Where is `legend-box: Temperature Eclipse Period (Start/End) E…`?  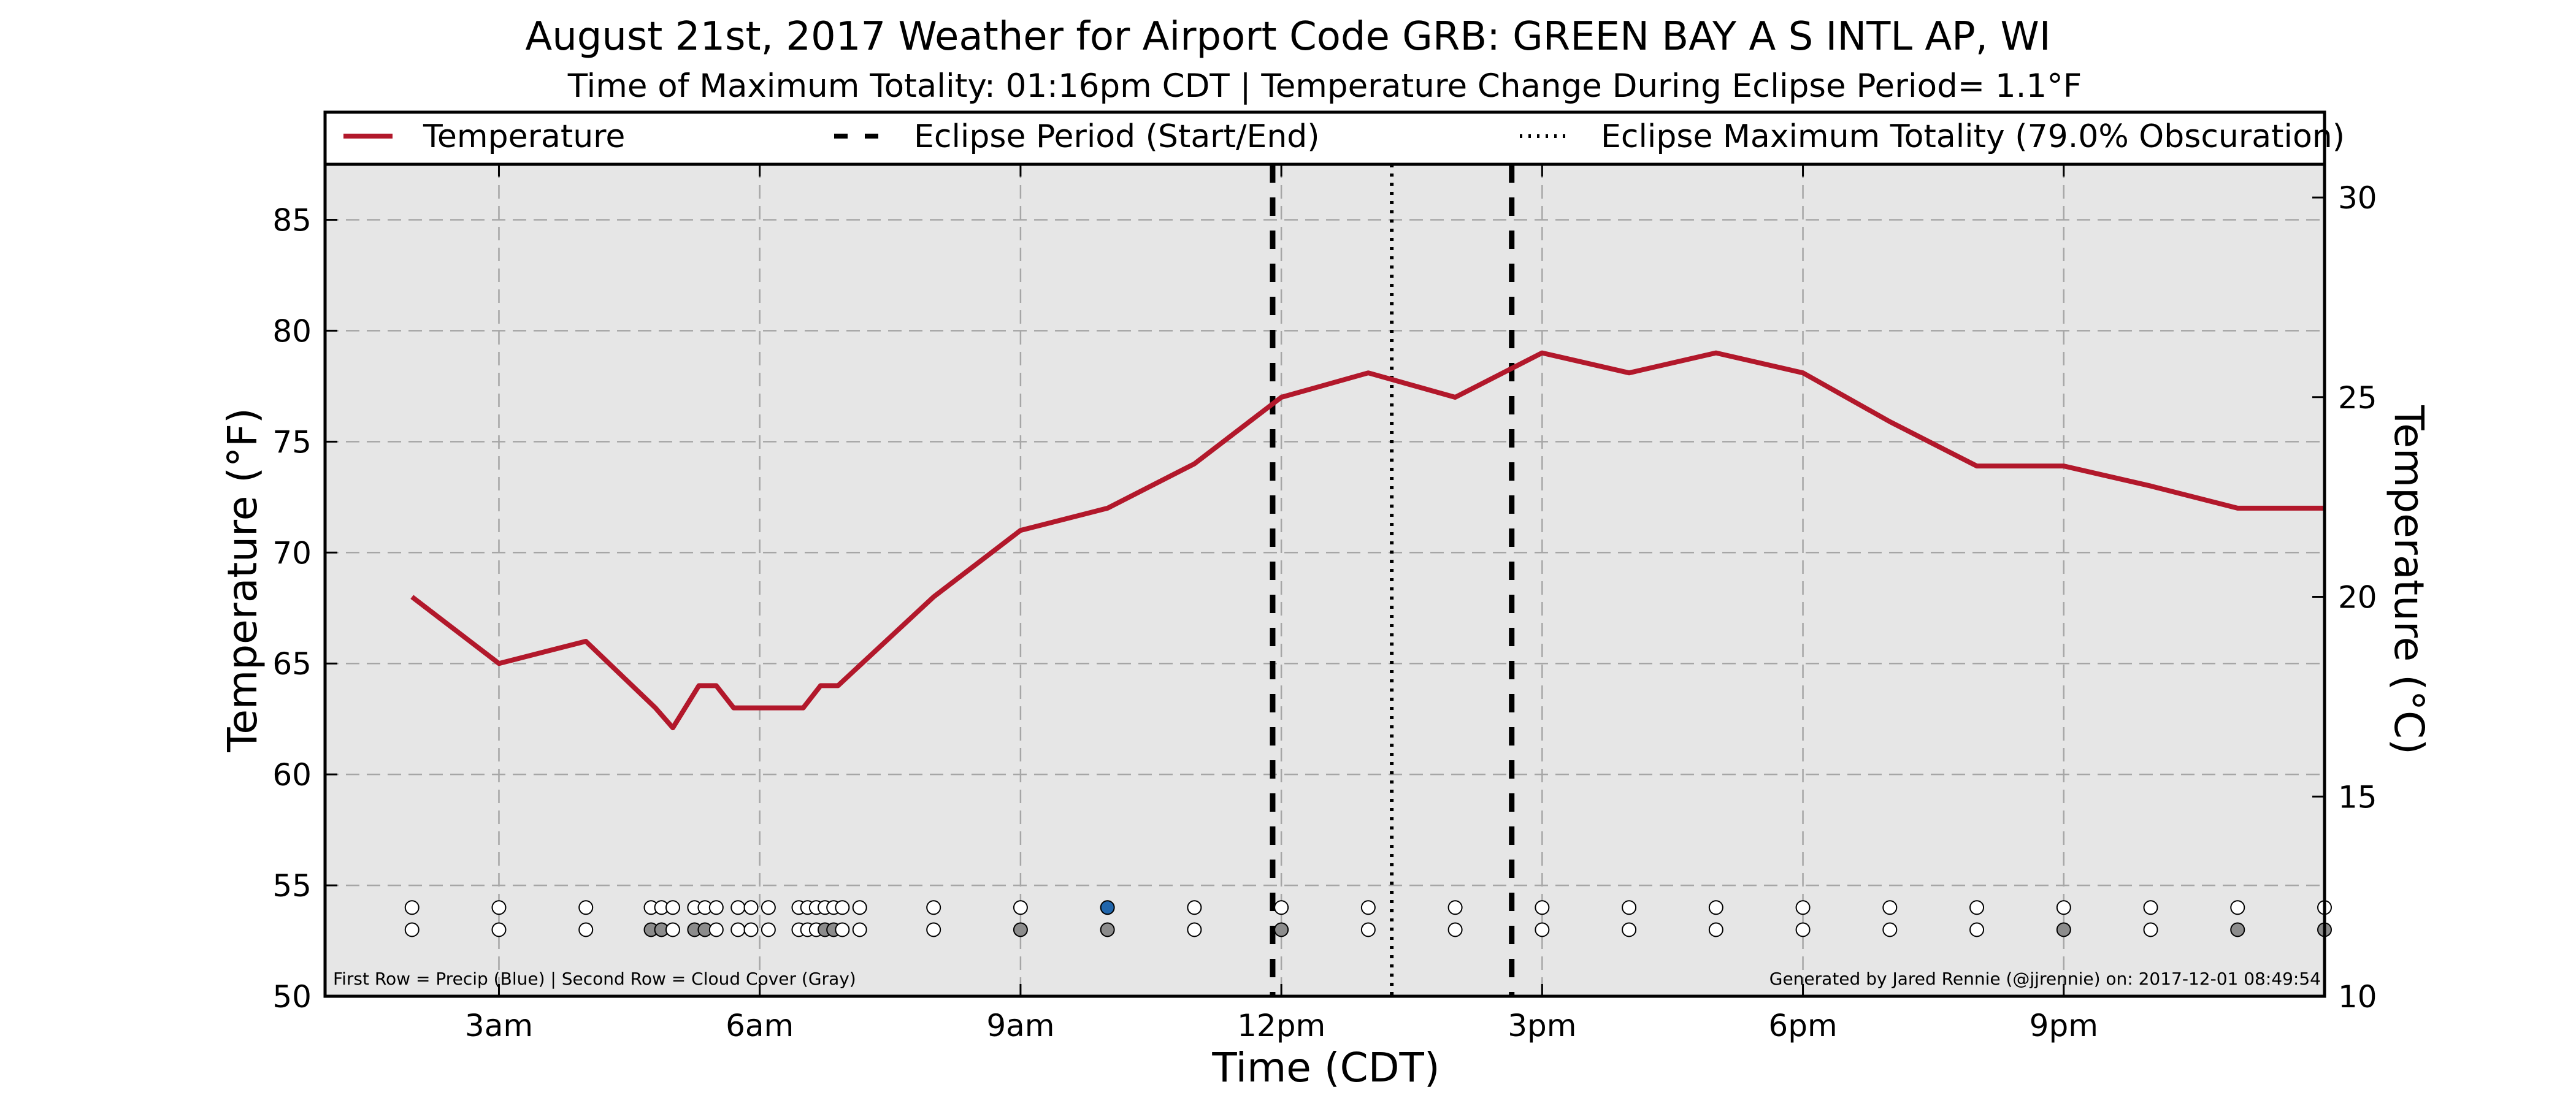
legend-box: Temperature Eclipse Period (Start/End) E… is located at coordinates (1334, 138).